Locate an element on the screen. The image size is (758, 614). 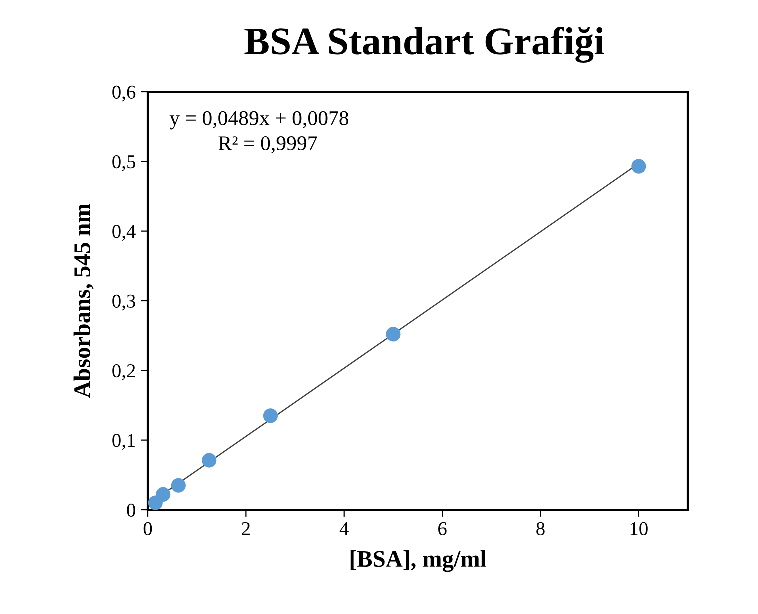
x-tick-label: 6 is located at coordinates (442, 529).